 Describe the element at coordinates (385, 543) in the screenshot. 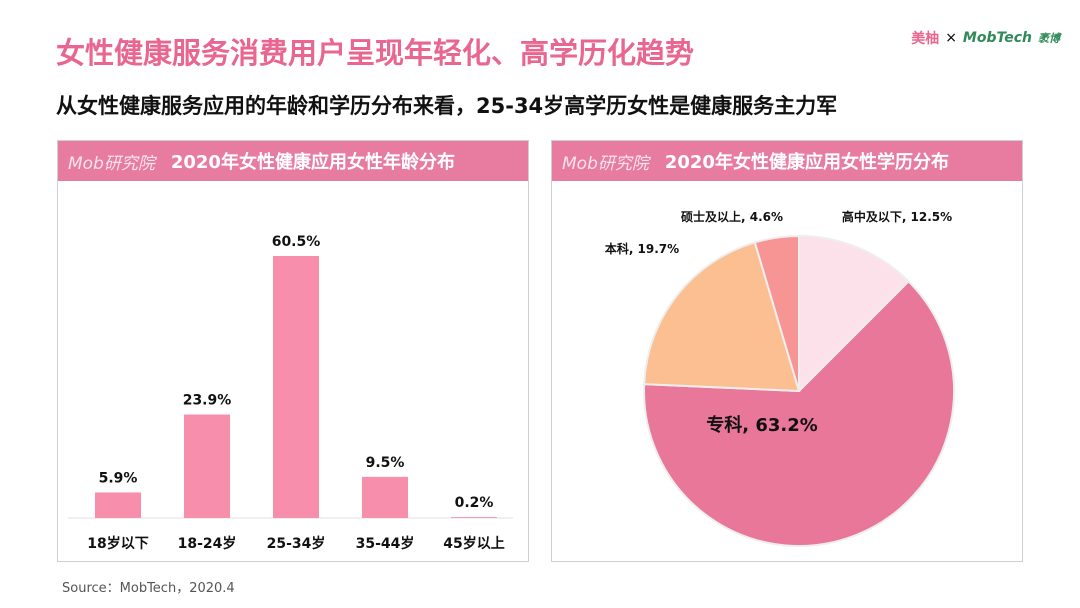

I see `x-tick-label: 35-44岁` at that location.